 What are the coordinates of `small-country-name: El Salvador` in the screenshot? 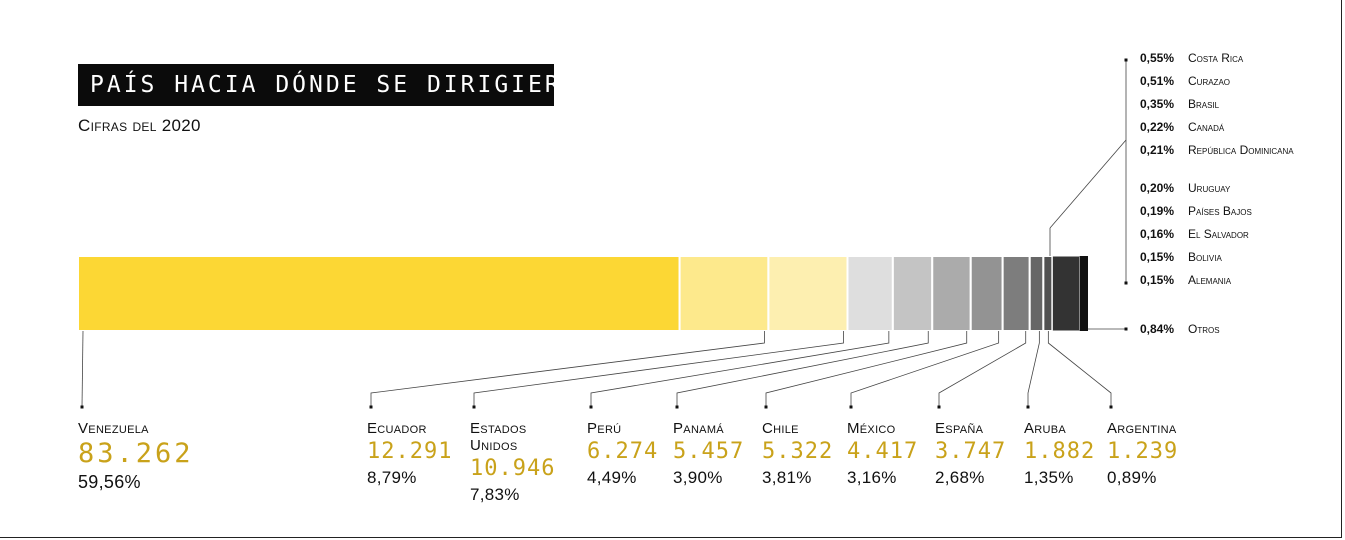 It's located at (1218, 234).